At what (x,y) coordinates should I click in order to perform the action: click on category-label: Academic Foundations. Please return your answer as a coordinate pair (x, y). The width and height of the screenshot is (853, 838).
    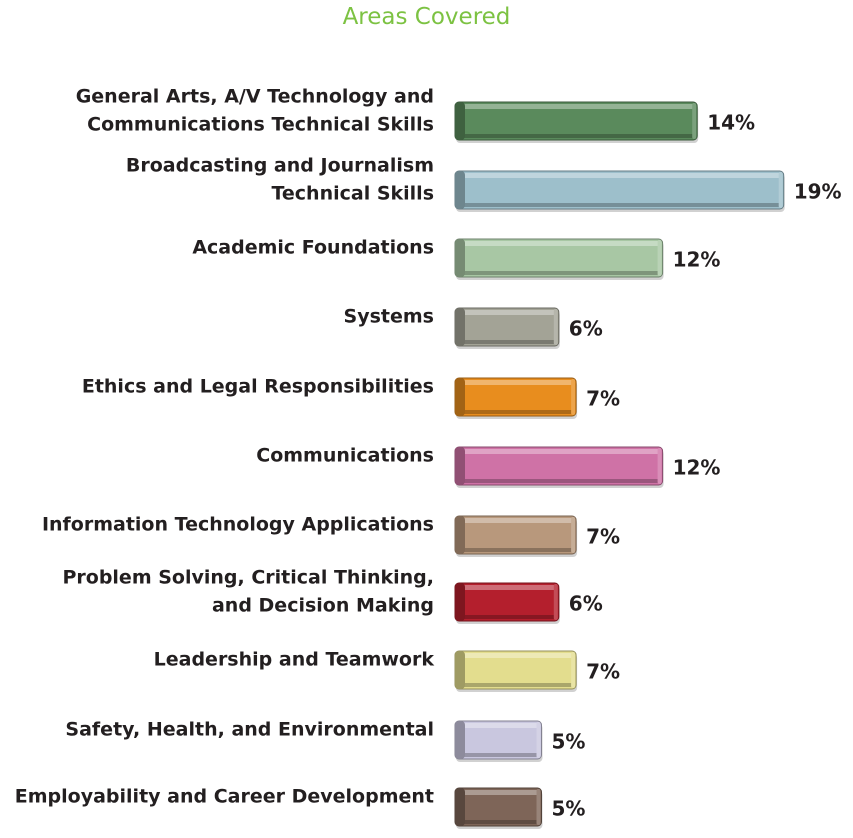
    Looking at the image, I should click on (313, 248).